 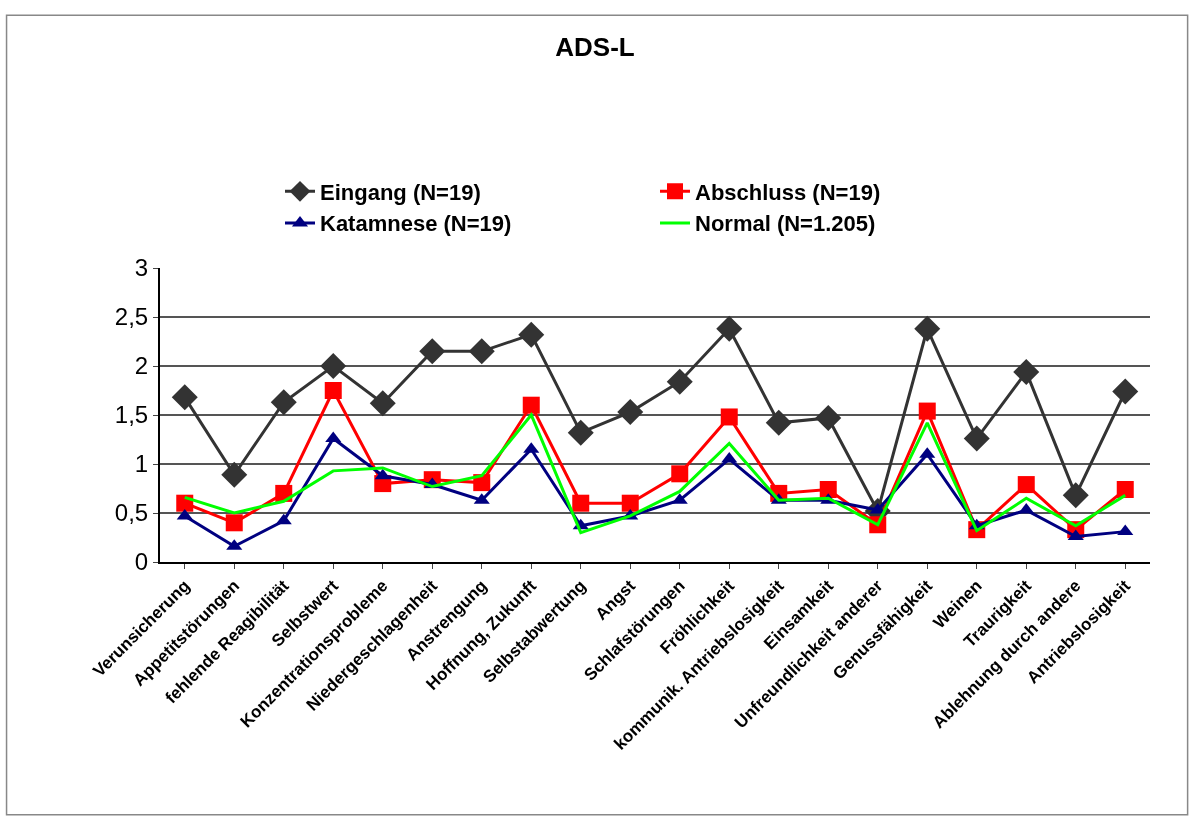 I want to click on legend-label: Normal (N=1.205), so click(x=785, y=224).